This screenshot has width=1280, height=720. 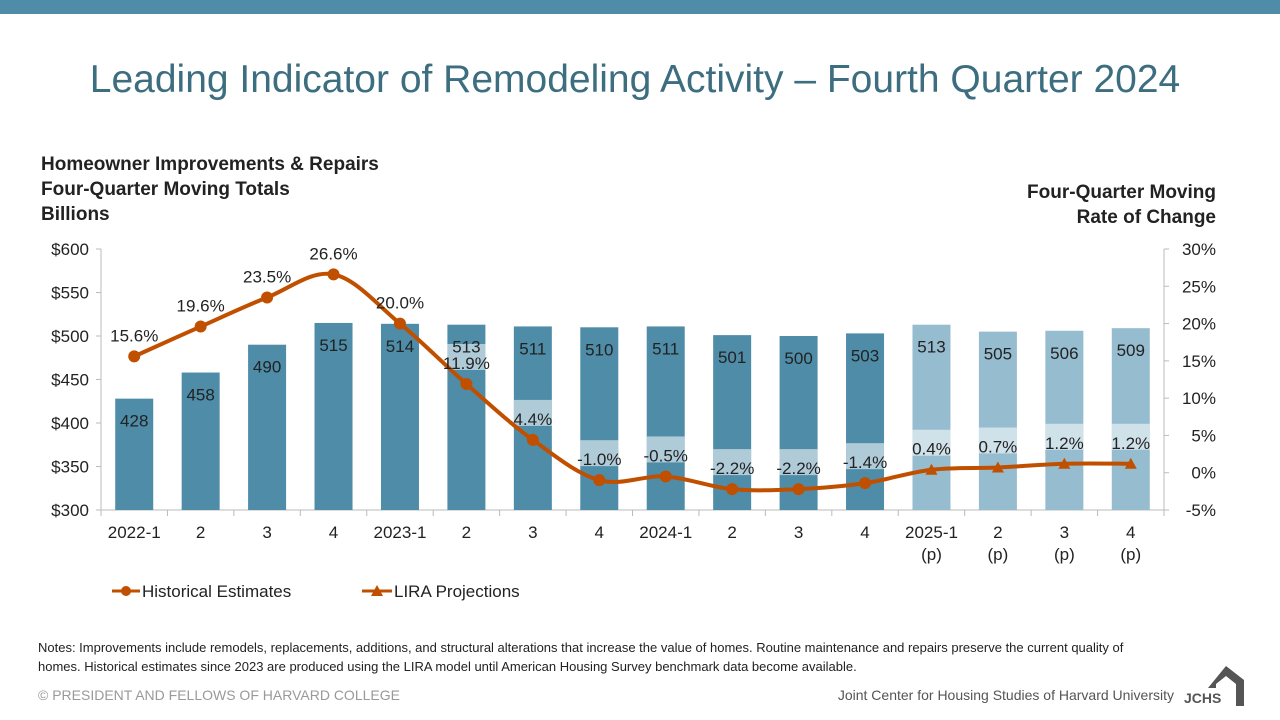 I want to click on rate-value-label: -1.0%, so click(x=599, y=459).